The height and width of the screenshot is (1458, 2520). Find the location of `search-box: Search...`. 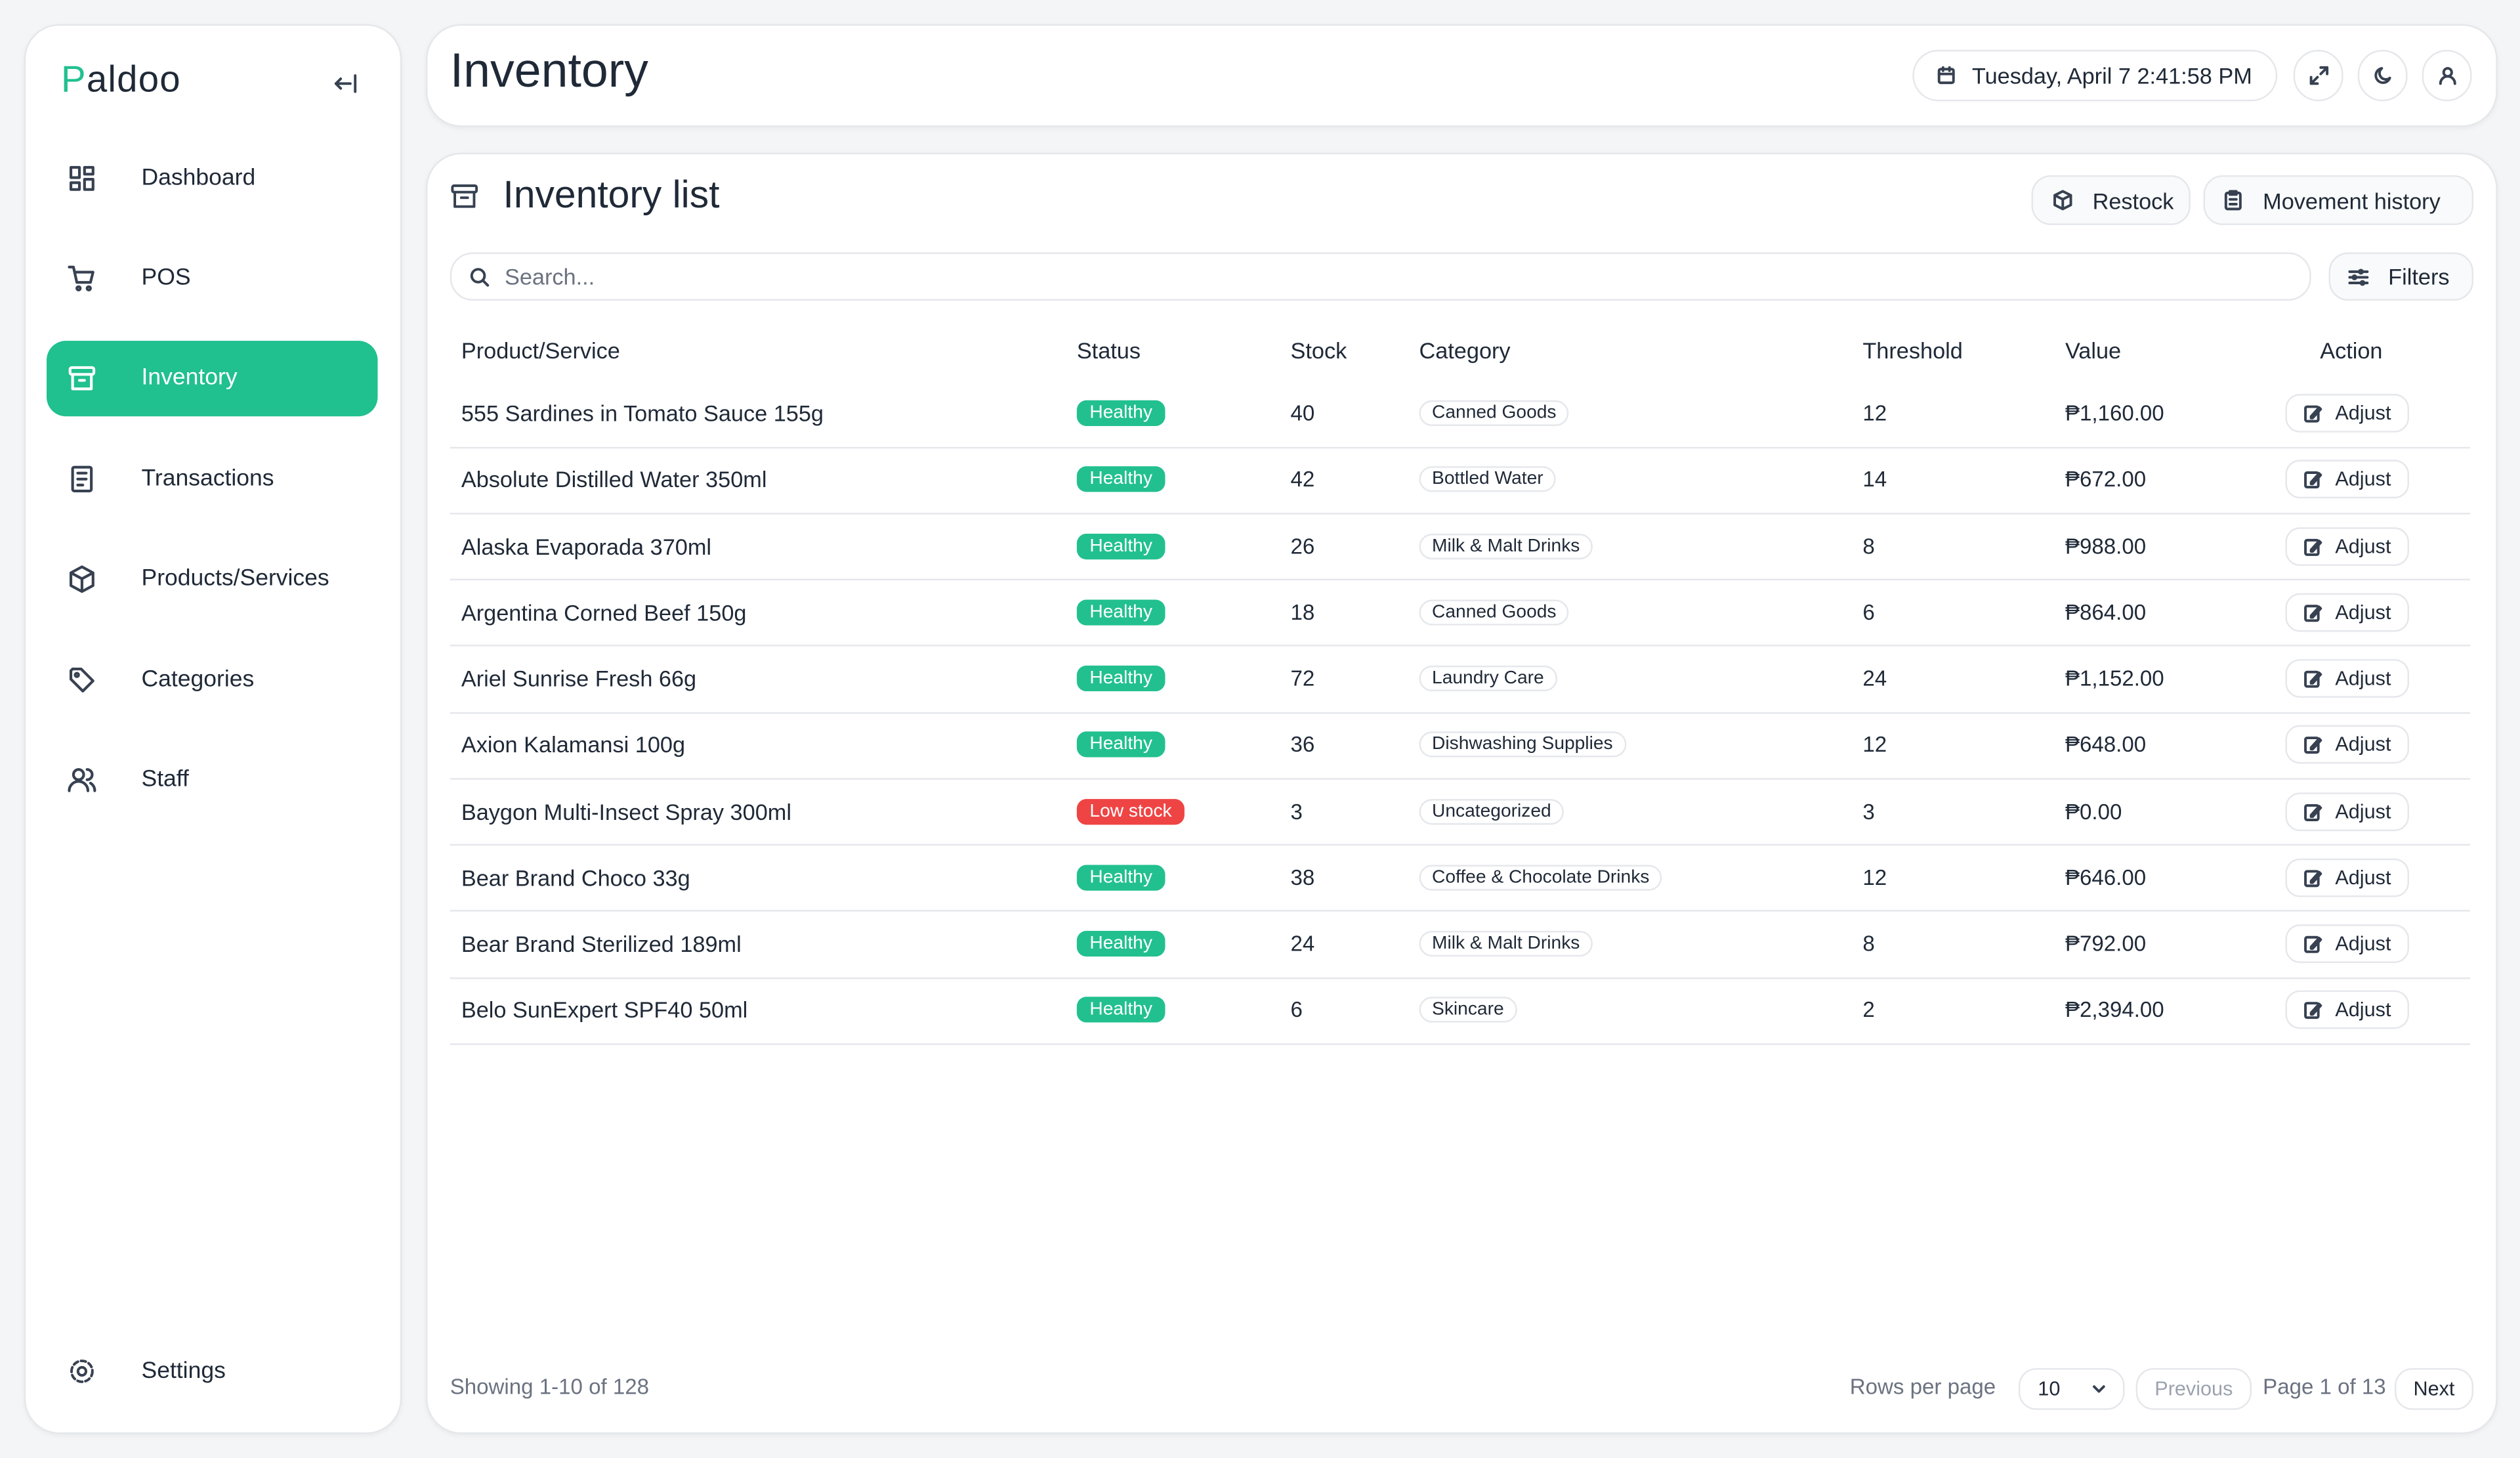

search-box: Search... is located at coordinates (1380, 276).